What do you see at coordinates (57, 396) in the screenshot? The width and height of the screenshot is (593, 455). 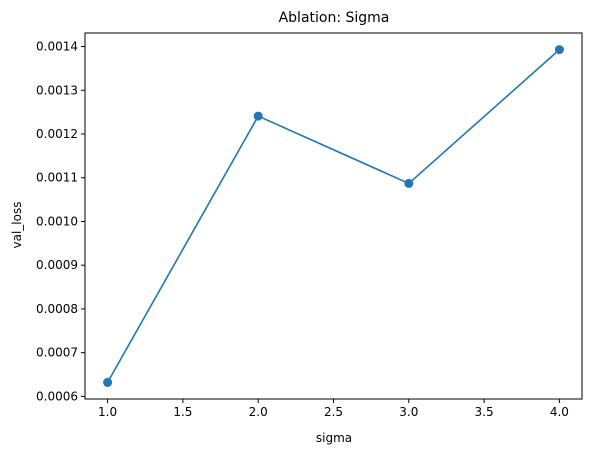 I see `y-tick-label: 0.0006` at bounding box center [57, 396].